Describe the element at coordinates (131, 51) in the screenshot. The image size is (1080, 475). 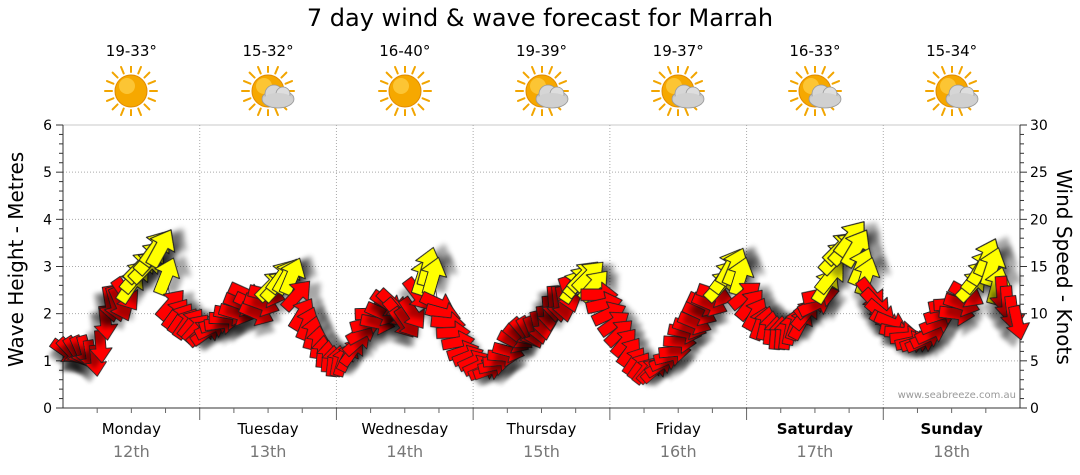
I see `temperature-range: 19-33°` at that location.